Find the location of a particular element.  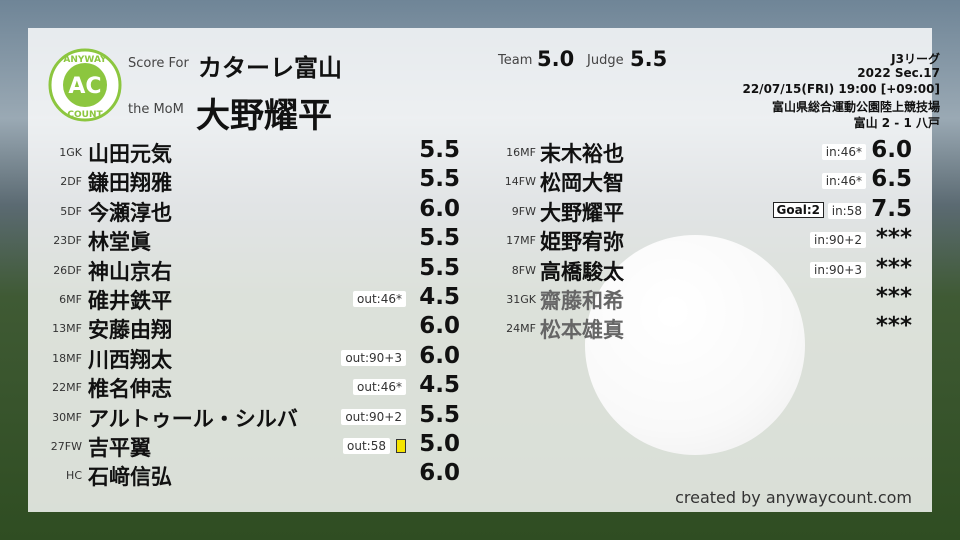

mom-label: the MoM is located at coordinates (156, 109).